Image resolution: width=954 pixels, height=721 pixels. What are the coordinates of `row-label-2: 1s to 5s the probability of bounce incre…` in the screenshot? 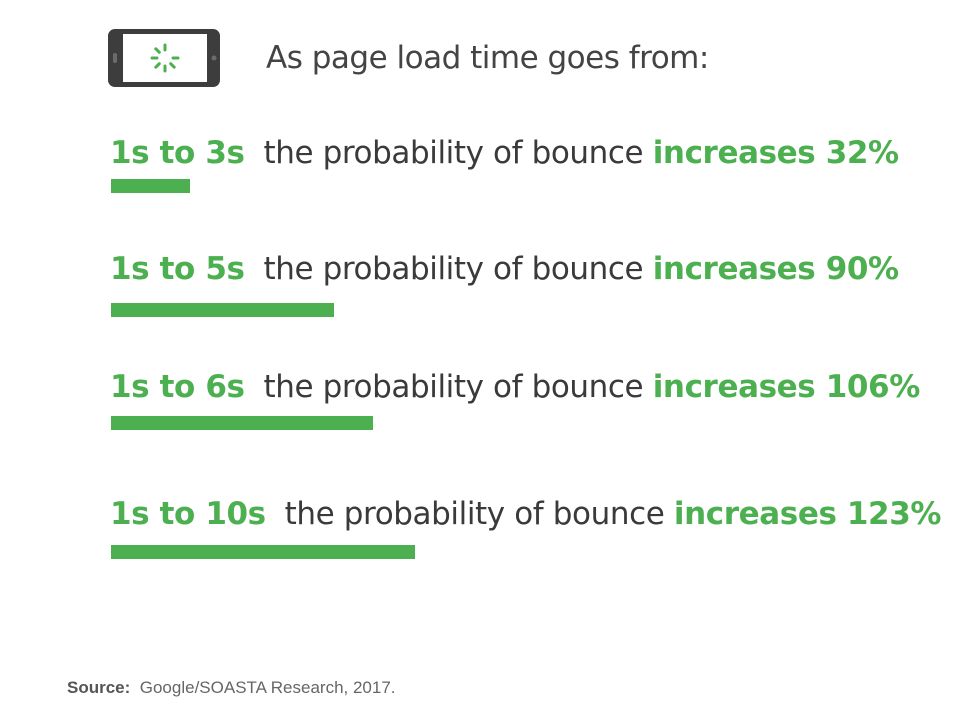 It's located at (504, 269).